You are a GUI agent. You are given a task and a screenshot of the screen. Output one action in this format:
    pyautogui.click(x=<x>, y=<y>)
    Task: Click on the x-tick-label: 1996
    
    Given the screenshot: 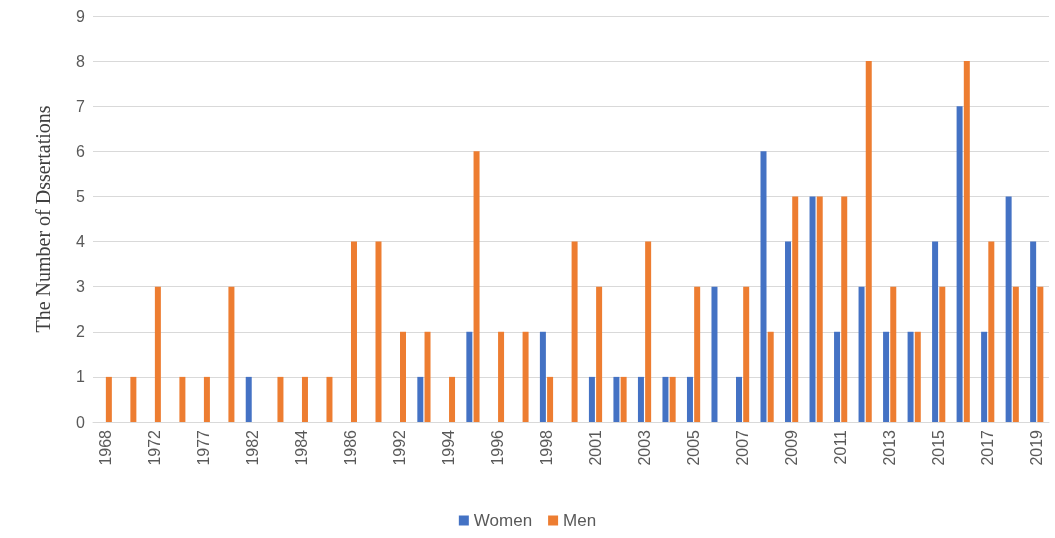 What is the action you would take?
    pyautogui.click(x=497, y=447)
    